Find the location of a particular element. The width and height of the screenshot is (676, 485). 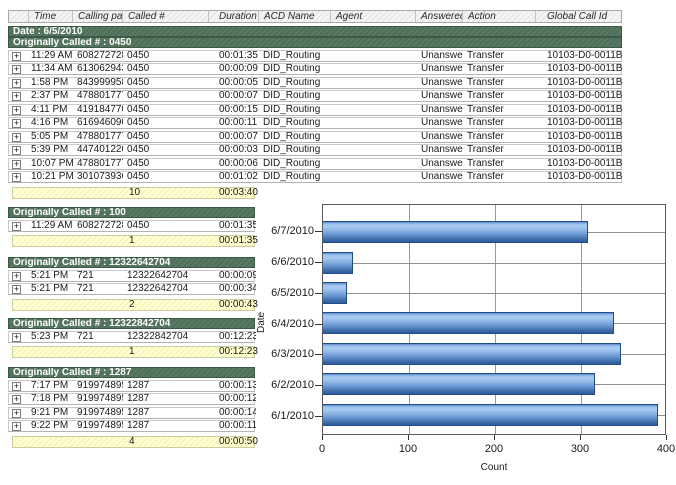

cell-calling-party: 6169460905 is located at coordinates (100, 123).